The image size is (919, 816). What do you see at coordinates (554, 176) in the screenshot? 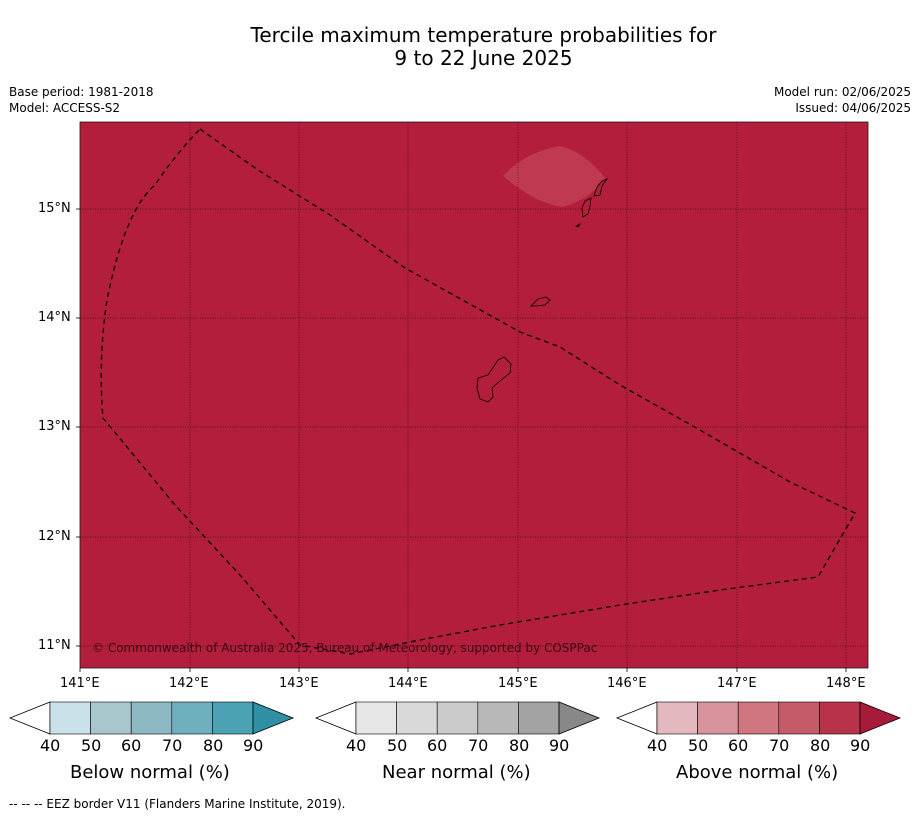
I see `probability-patch` at bounding box center [554, 176].